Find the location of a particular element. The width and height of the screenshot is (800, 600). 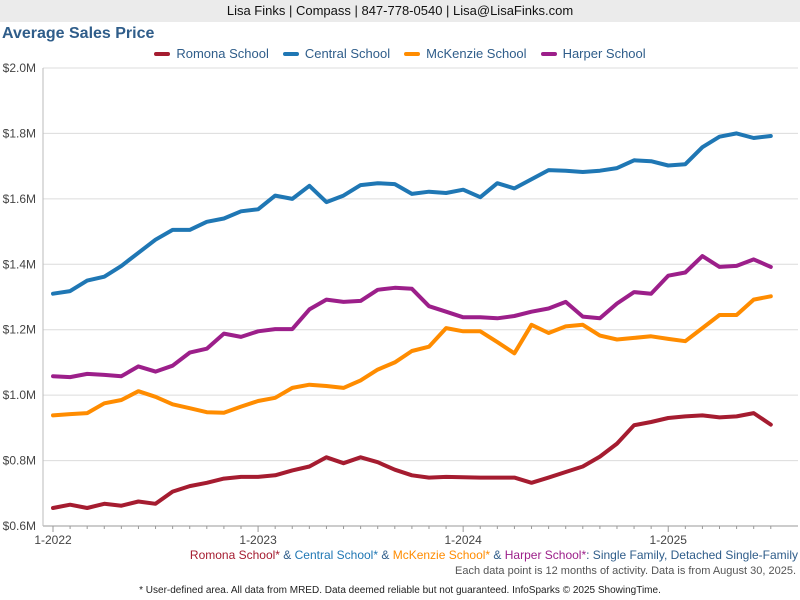

legend-item: Central School is located at coordinates (336, 53).